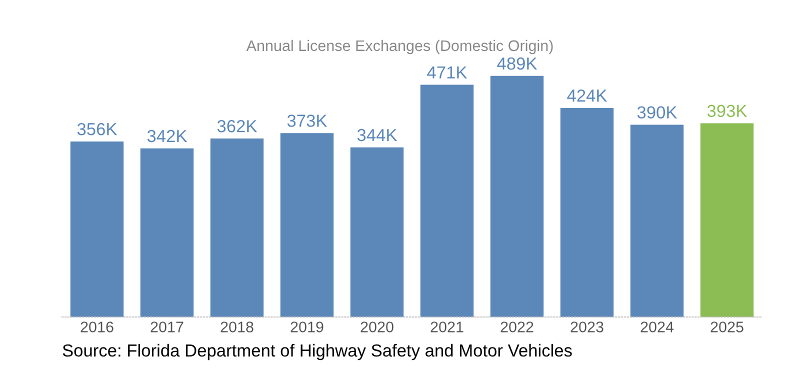  What do you see at coordinates (377, 135) in the screenshot?
I see `data-label: 344K` at bounding box center [377, 135].